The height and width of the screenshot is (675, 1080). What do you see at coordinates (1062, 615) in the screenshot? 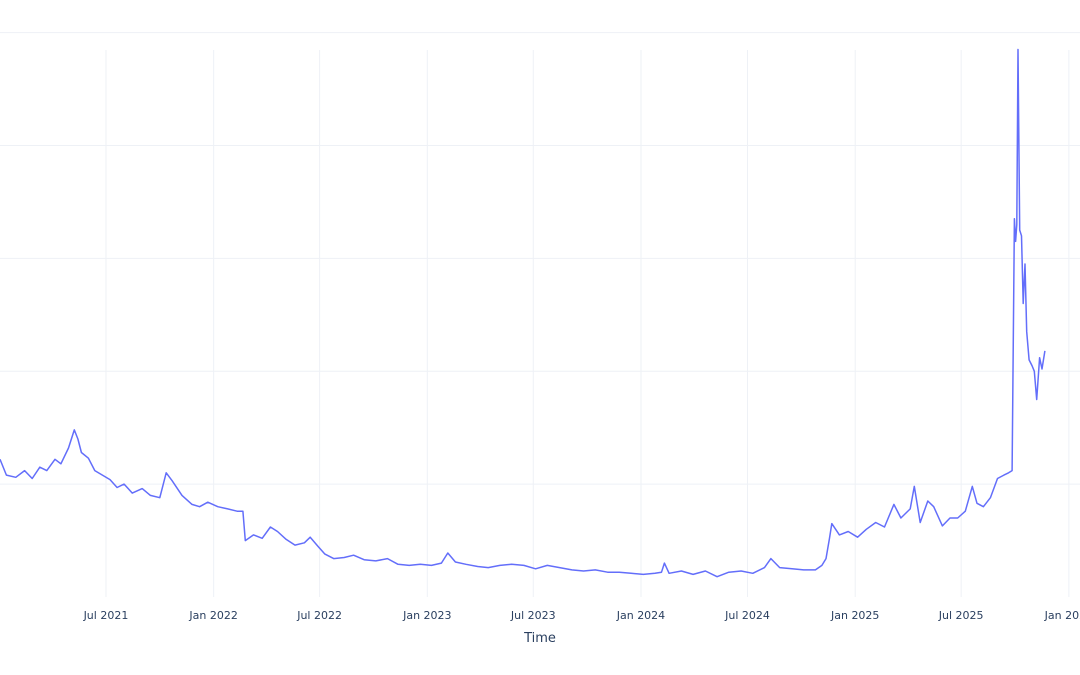
I see `x-tick-label: Jan 2026` at bounding box center [1062, 615].